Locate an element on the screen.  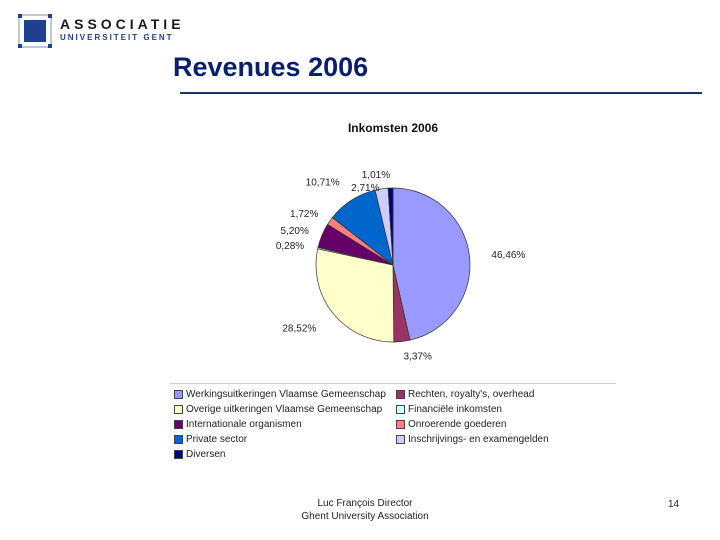
slide-title: Revenues 2006 is located at coordinates (271, 67).